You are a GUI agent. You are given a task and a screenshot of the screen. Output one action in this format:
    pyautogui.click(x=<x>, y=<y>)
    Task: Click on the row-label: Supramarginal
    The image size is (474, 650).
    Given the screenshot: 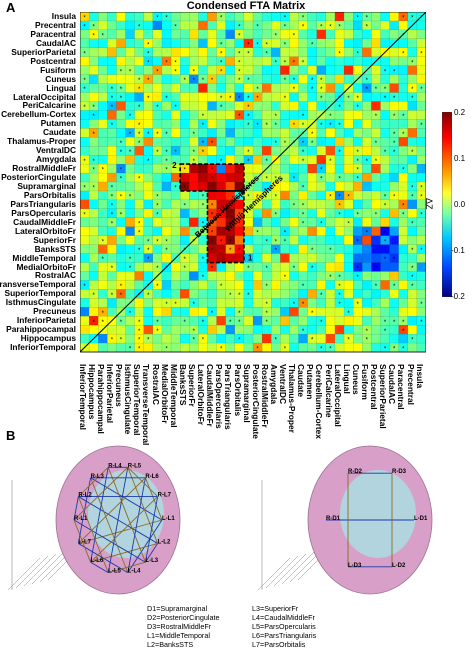 What is the action you would take?
    pyautogui.click(x=46, y=186)
    